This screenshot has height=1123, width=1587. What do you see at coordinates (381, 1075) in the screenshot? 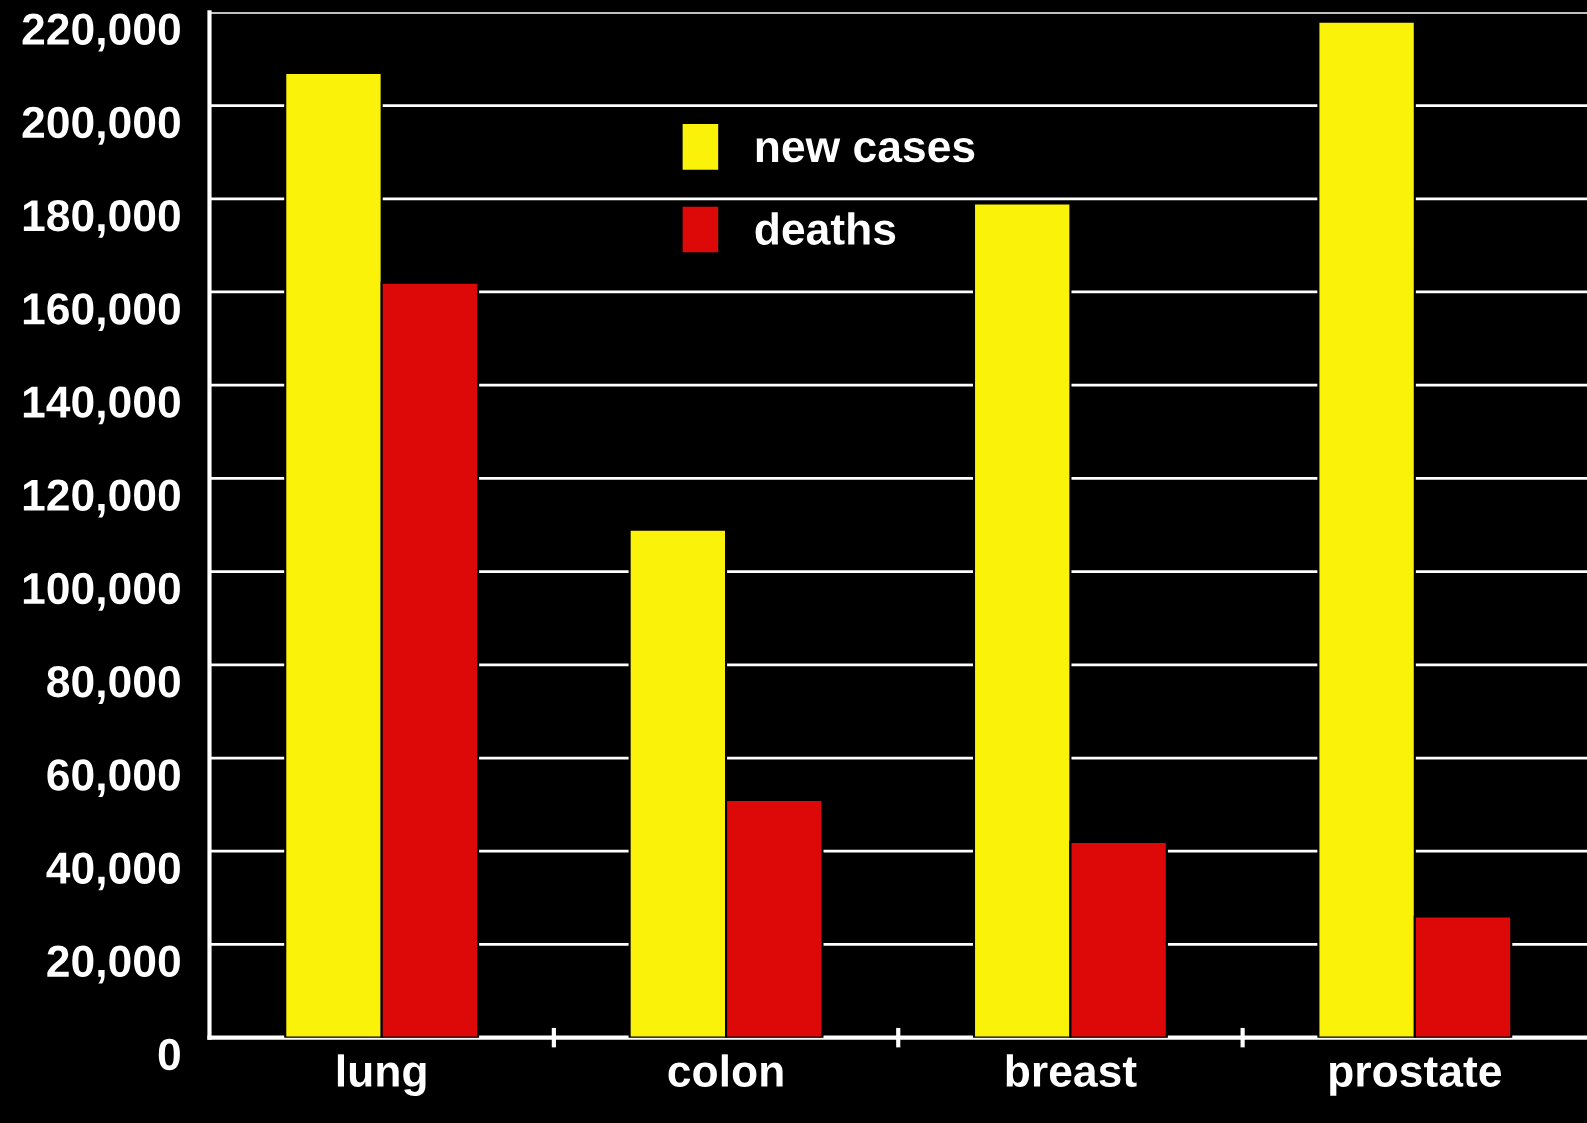
I see `x-tick-label: lung` at bounding box center [381, 1075].